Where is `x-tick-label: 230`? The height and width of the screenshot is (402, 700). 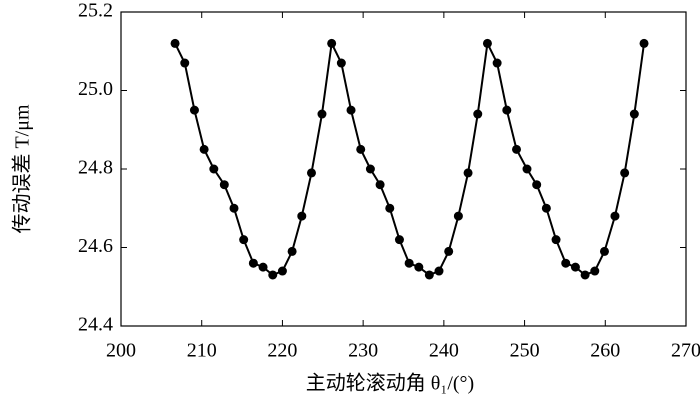 x-tick-label: 230 is located at coordinates (363, 351).